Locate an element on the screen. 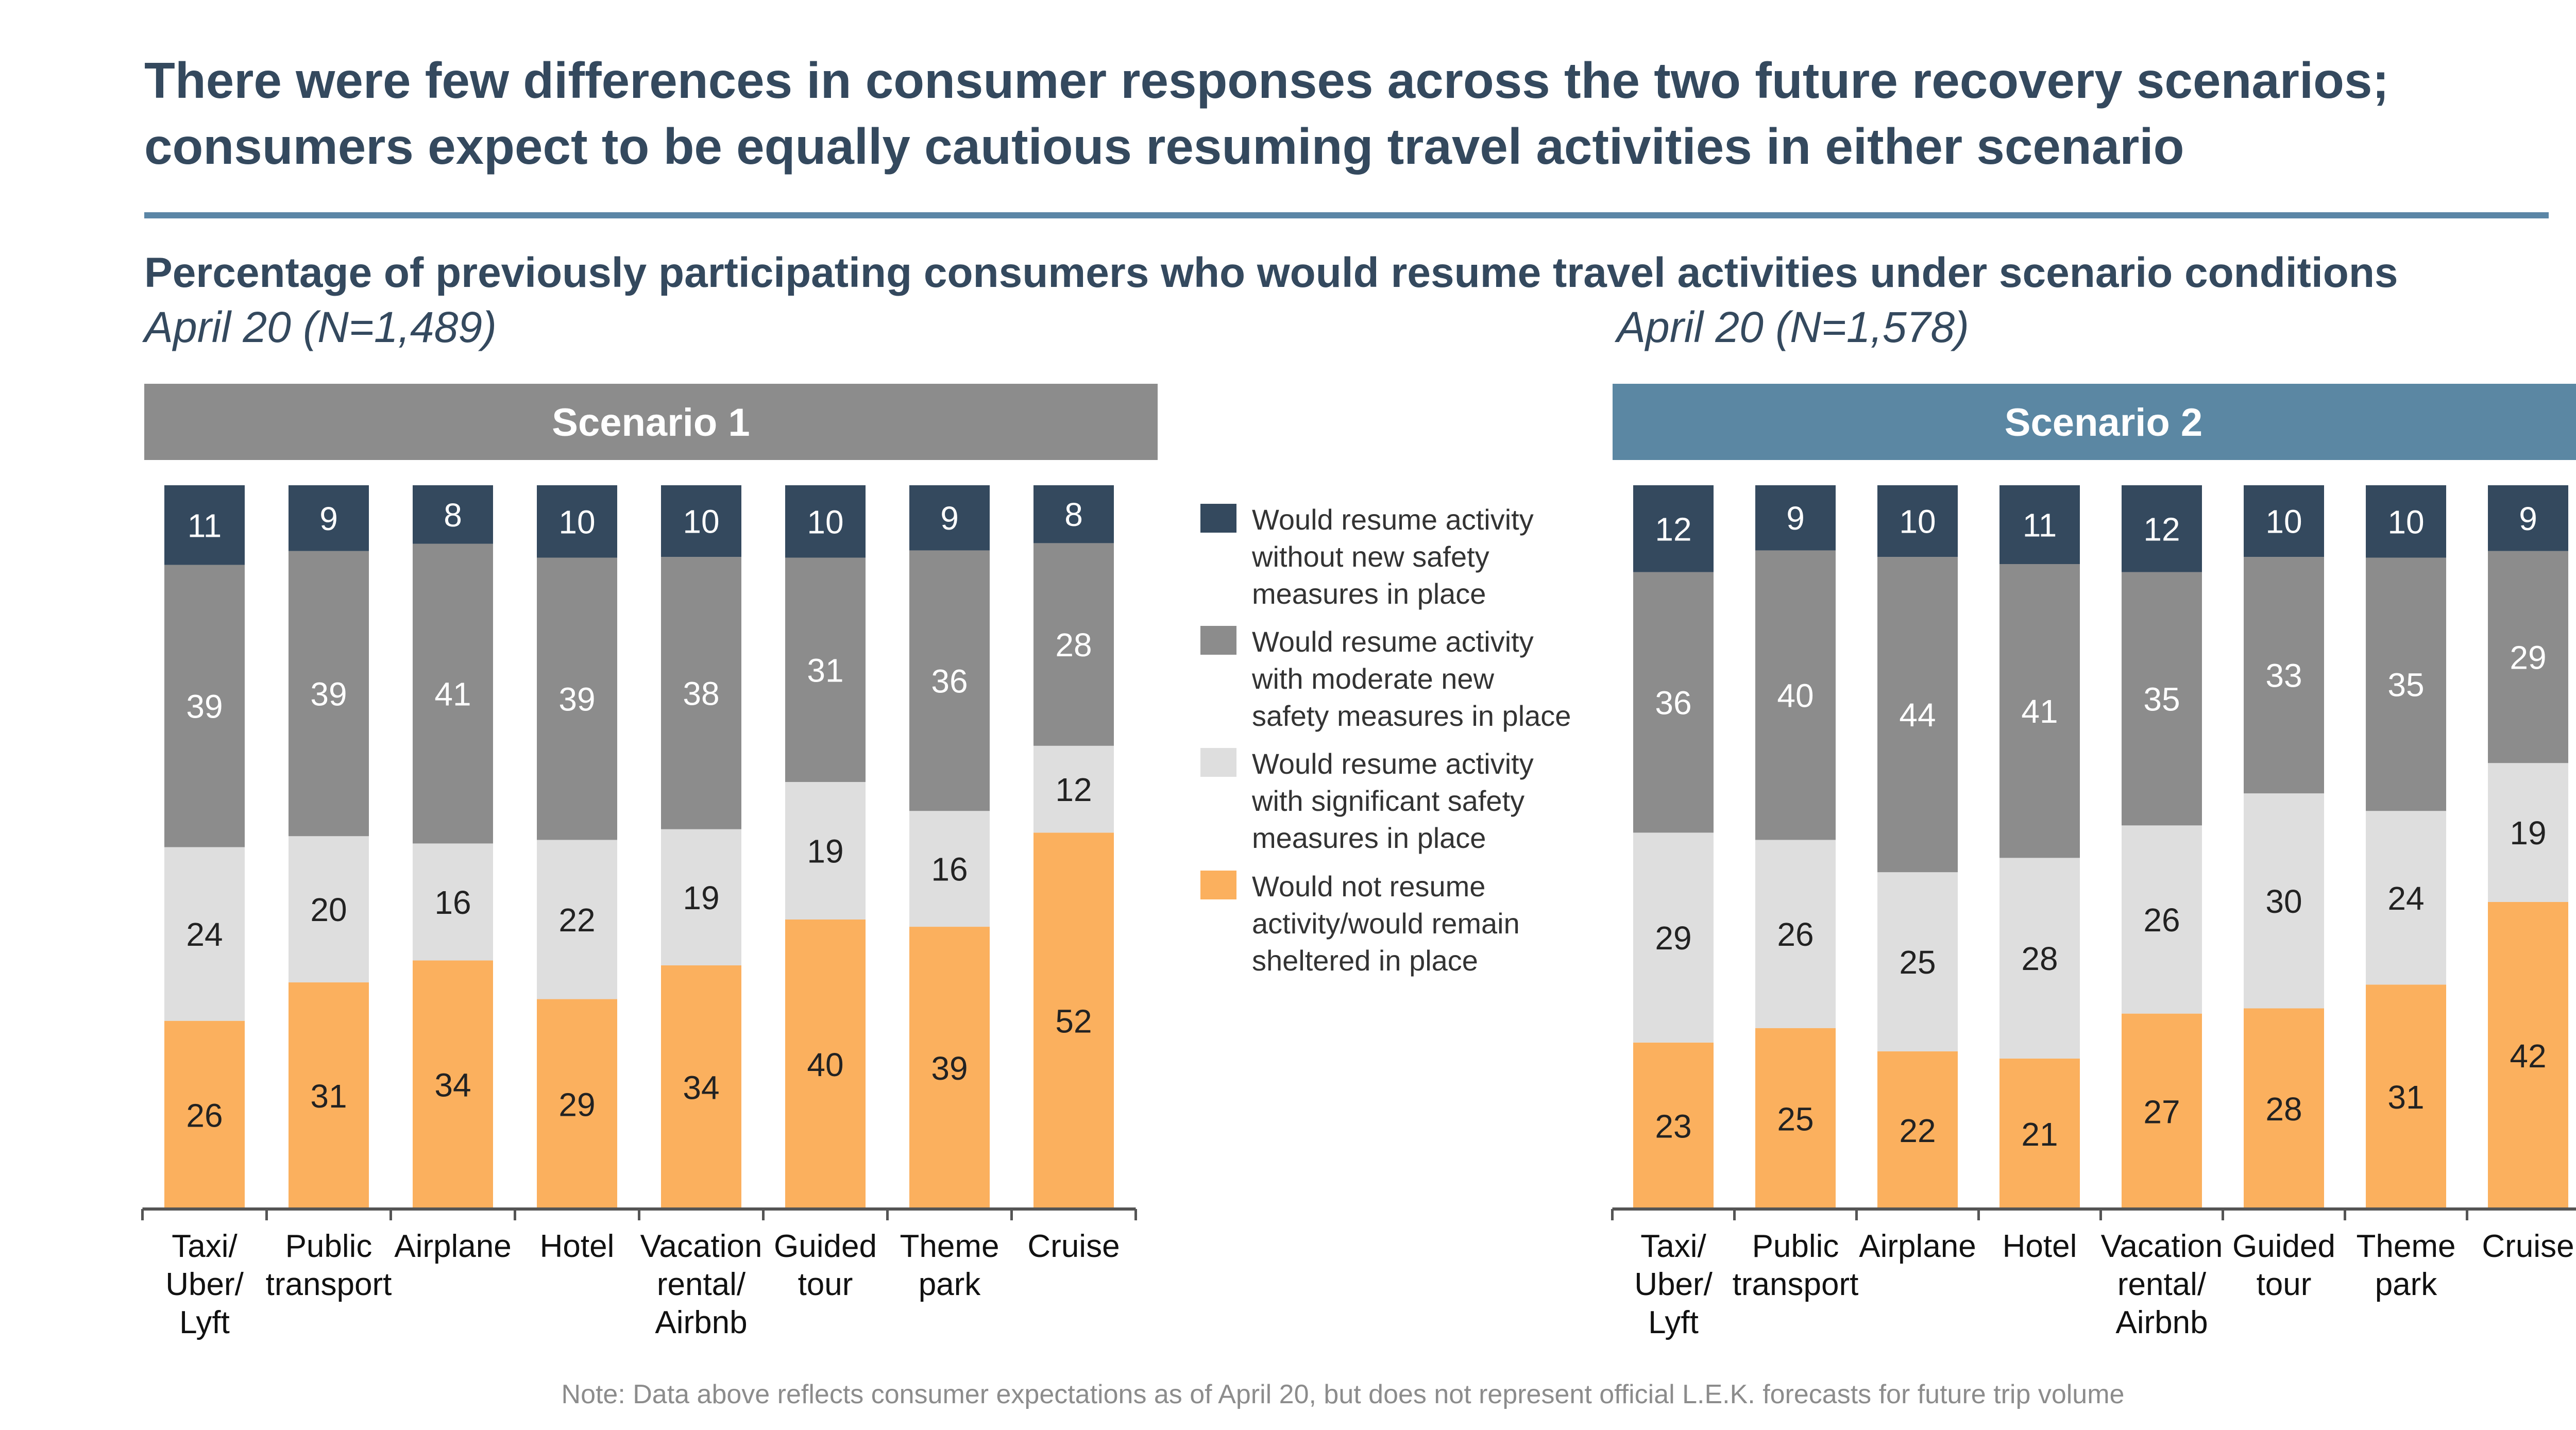 The height and width of the screenshot is (1430, 2576). legend-swatch-not_resume is located at coordinates (1218, 885).